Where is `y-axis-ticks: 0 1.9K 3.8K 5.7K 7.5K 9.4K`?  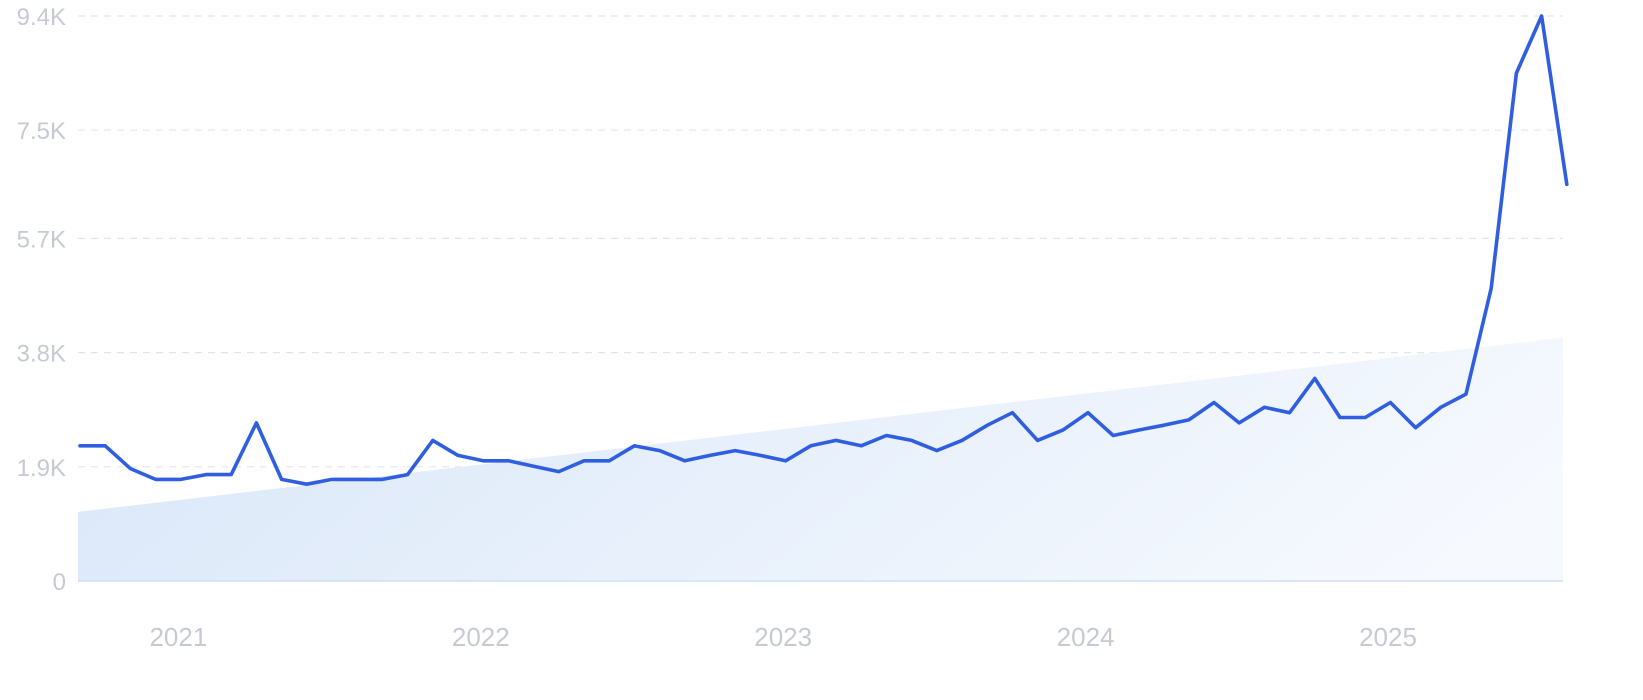
y-axis-ticks: 0 1.9K 3.8K 5.7K 7.5K 9.4K is located at coordinates (41, 300).